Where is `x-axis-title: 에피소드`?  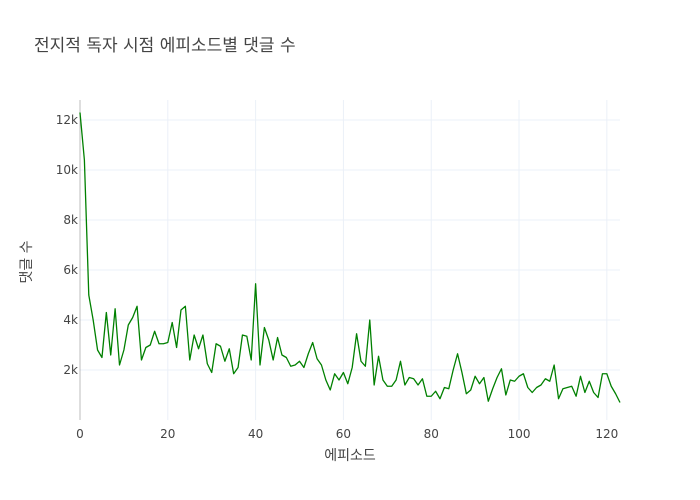 x-axis-title: 에피소드 is located at coordinates (350, 456).